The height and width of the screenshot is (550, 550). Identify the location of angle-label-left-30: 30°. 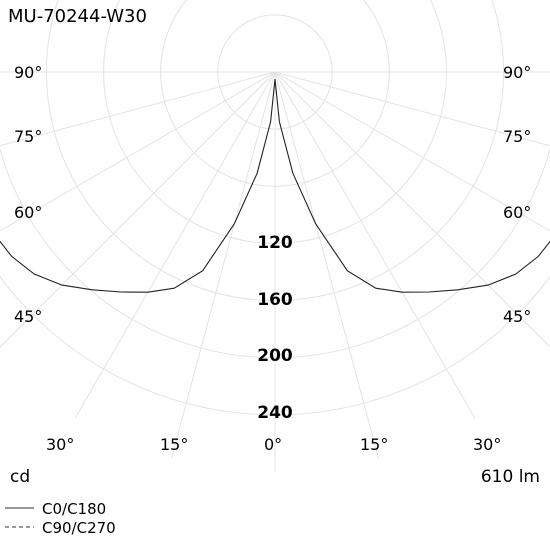
(60, 444).